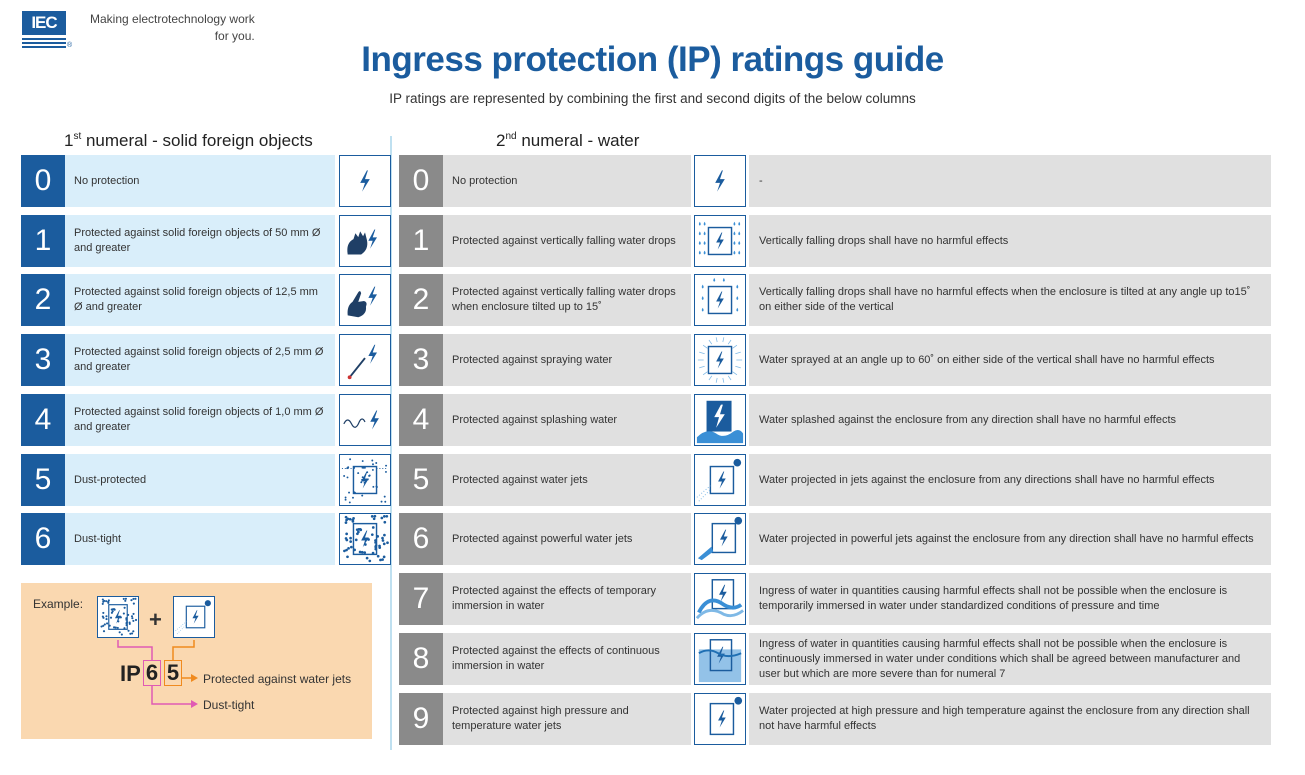 The width and height of the screenshot is (1305, 775). I want to click on rating-description: Protected against powerful water jets, so click(567, 539).